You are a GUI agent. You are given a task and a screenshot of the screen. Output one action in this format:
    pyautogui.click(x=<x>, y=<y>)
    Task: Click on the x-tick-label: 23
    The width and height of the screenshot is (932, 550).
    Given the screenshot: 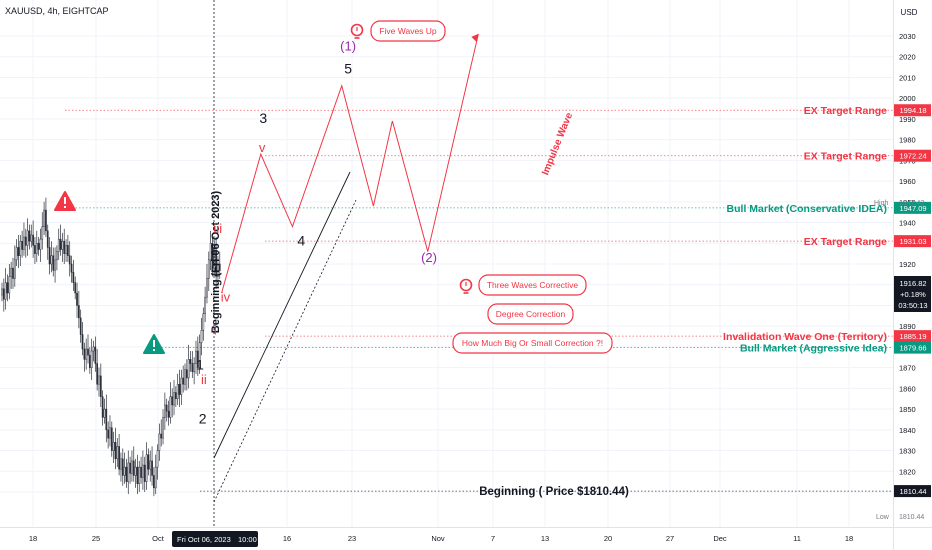 What is the action you would take?
    pyautogui.click(x=352, y=538)
    